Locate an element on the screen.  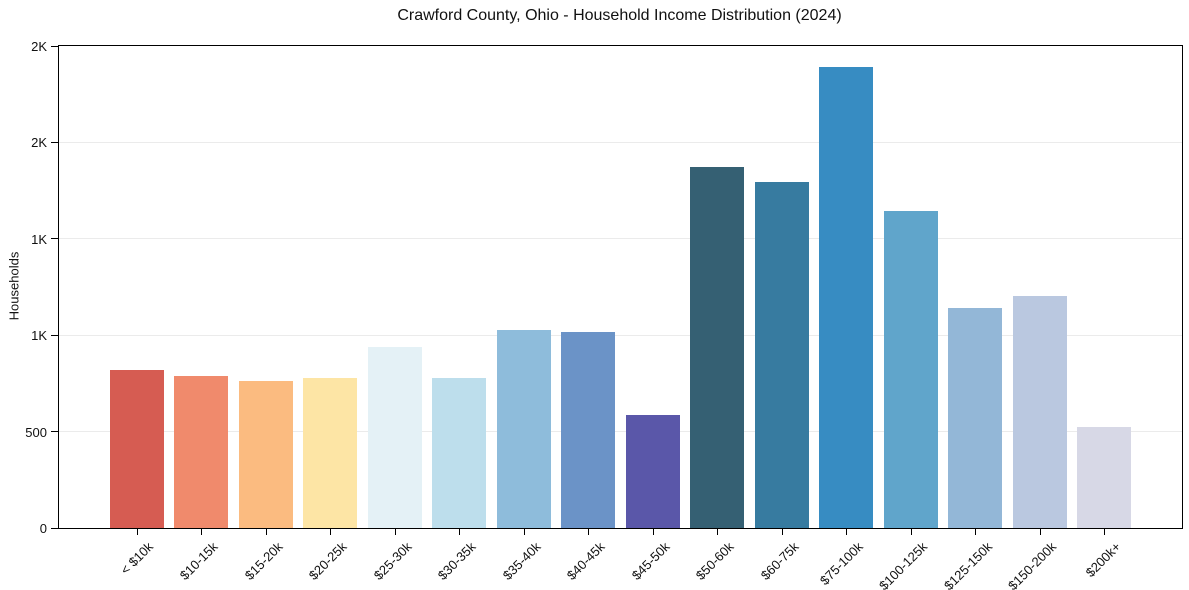
x-tick-label: $20-25k is located at coordinates (328, 561).